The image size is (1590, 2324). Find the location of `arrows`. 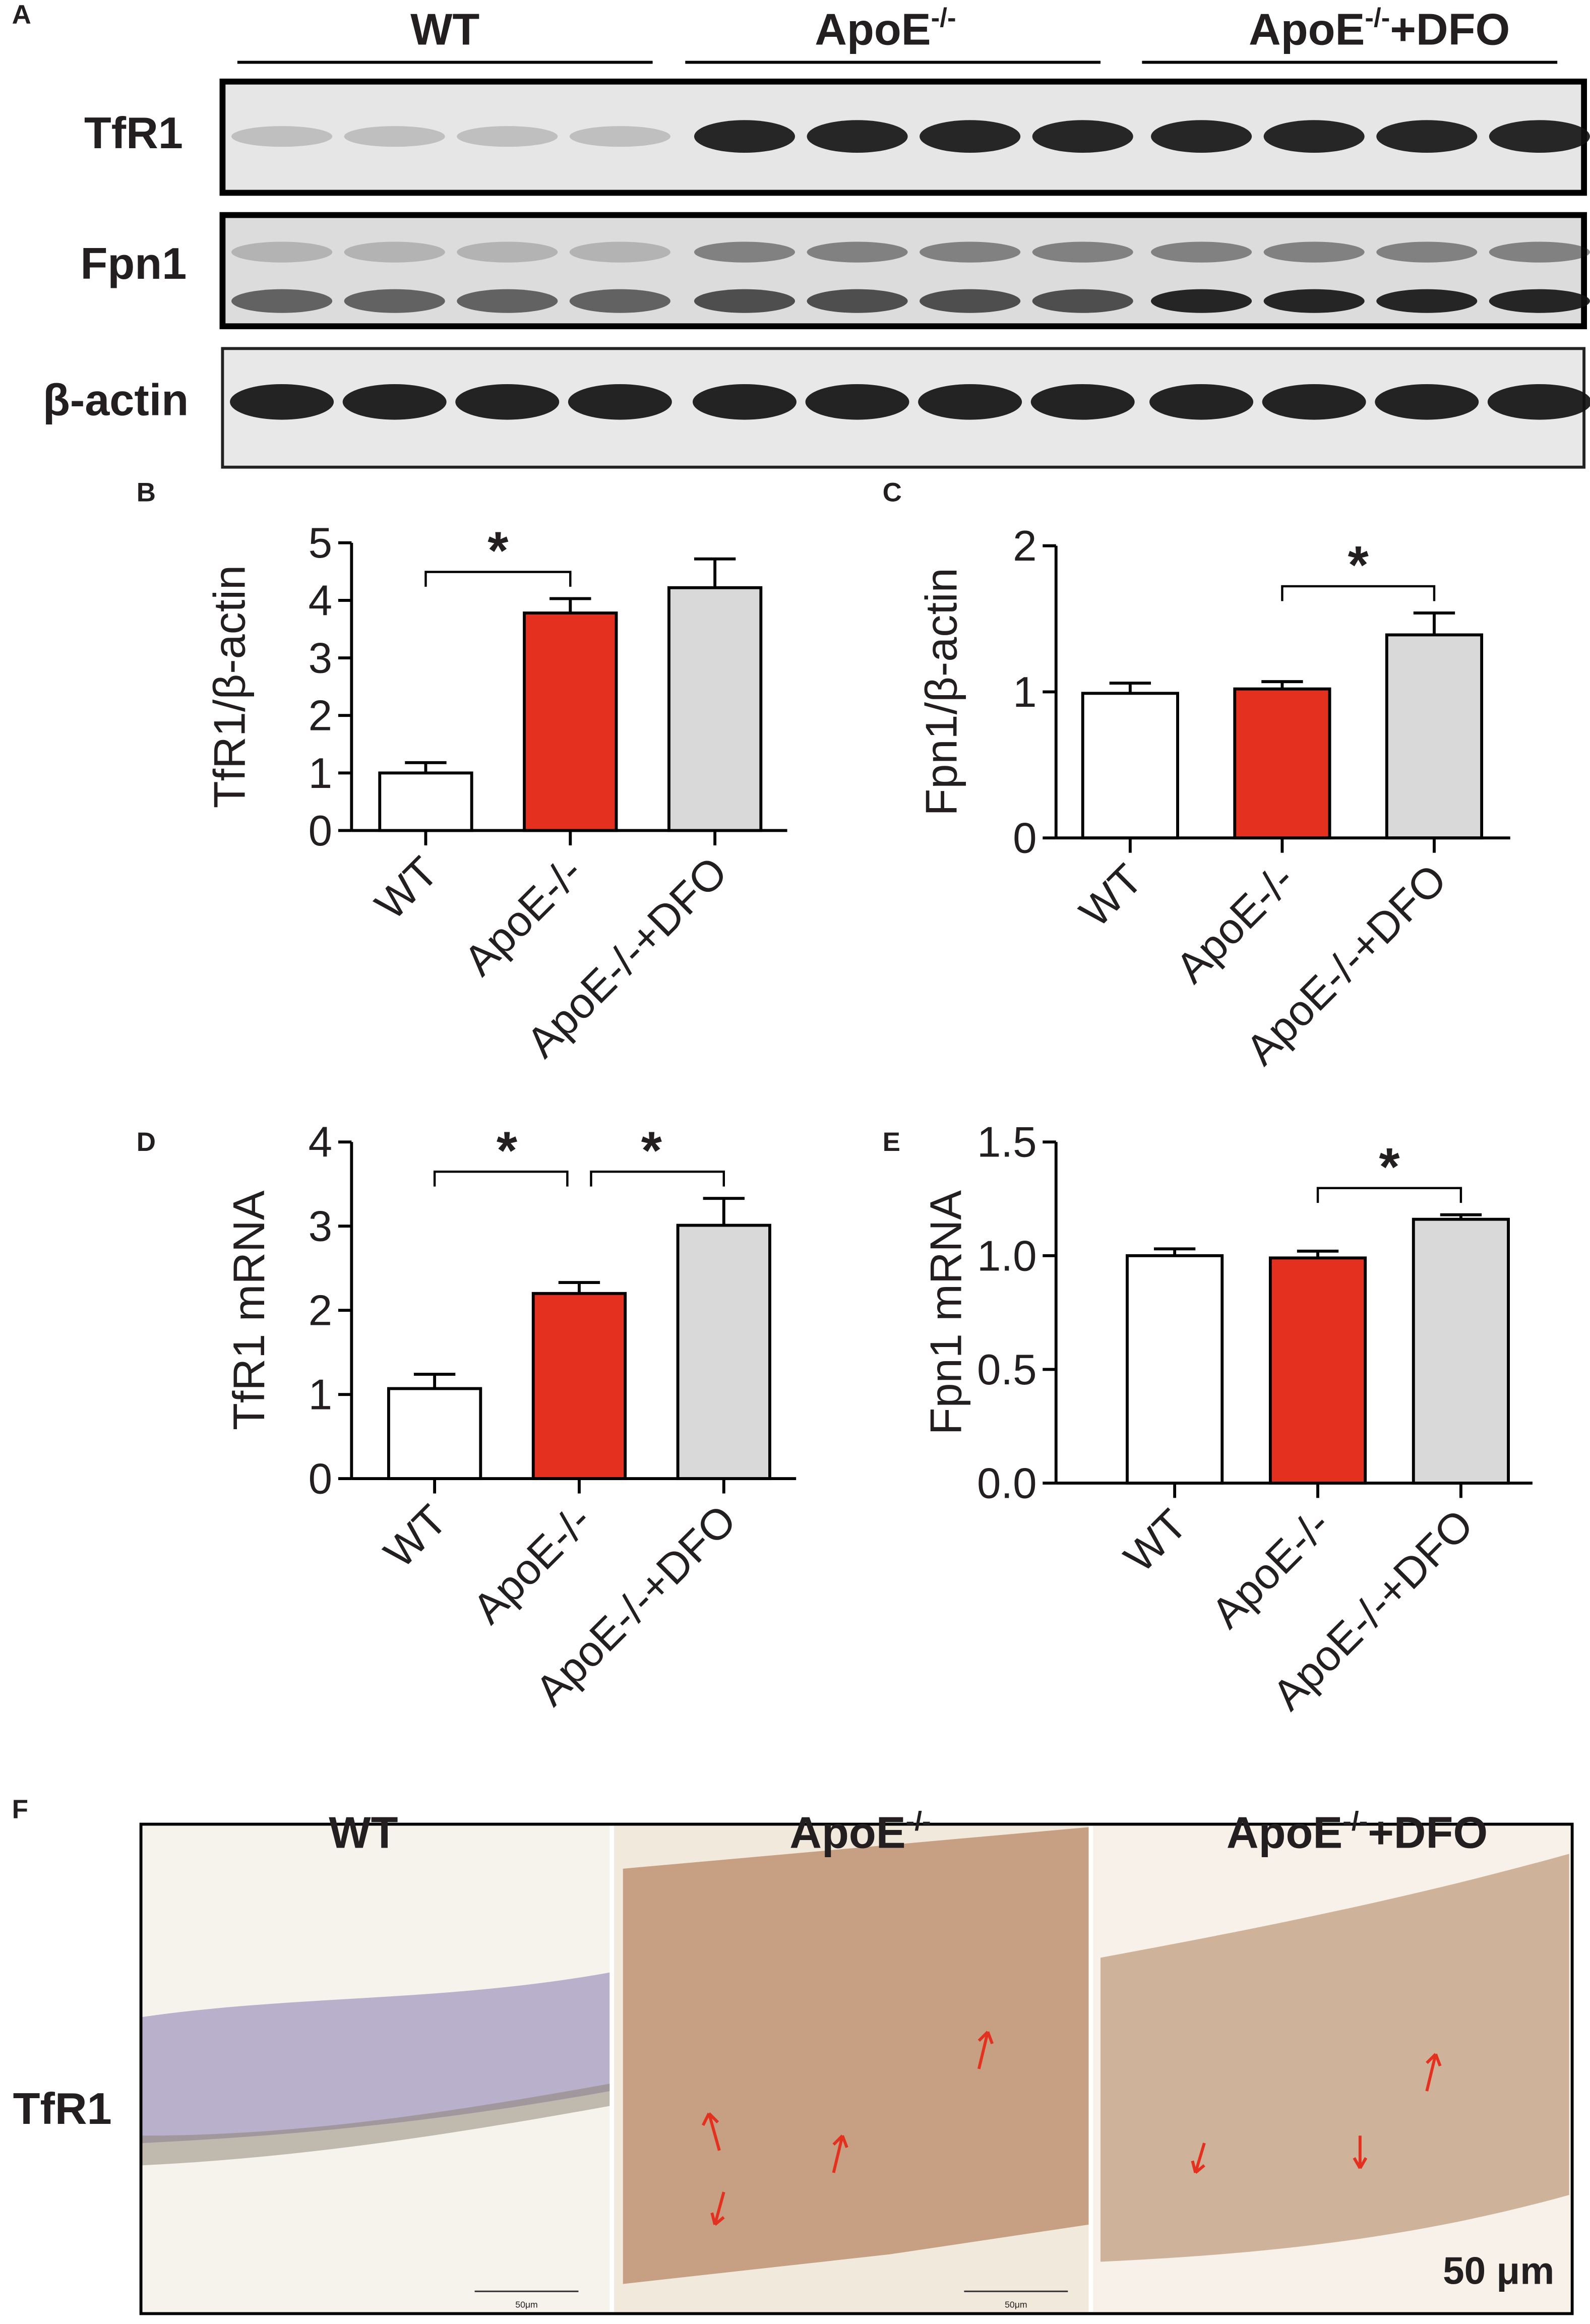

arrows is located at coordinates (1071, 2128).